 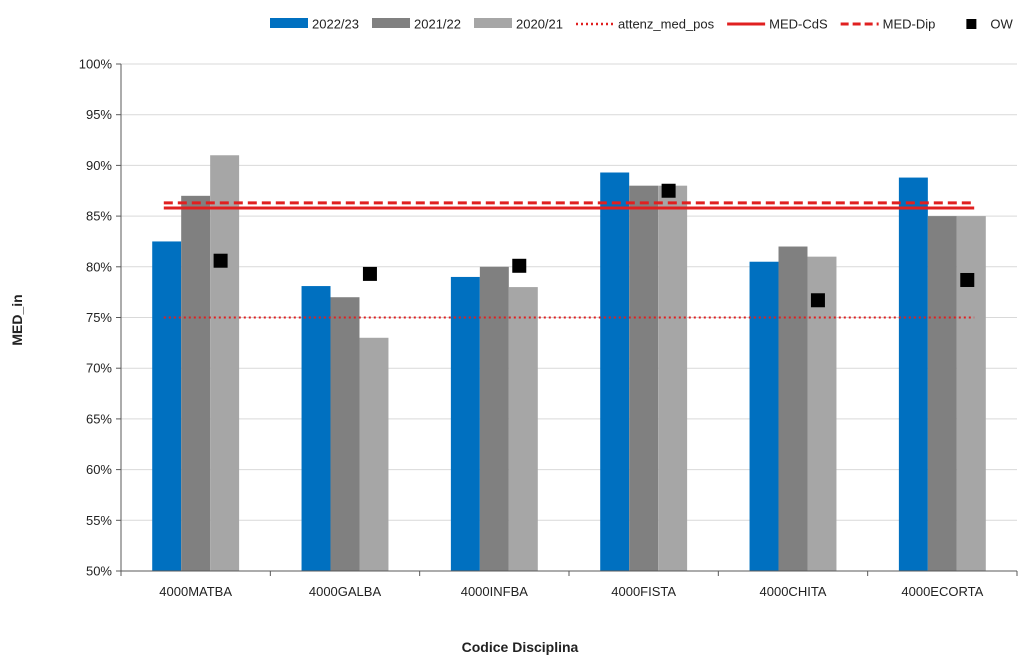 What do you see at coordinates (539, 24) in the screenshot?
I see `legend-label: 2020/21` at bounding box center [539, 24].